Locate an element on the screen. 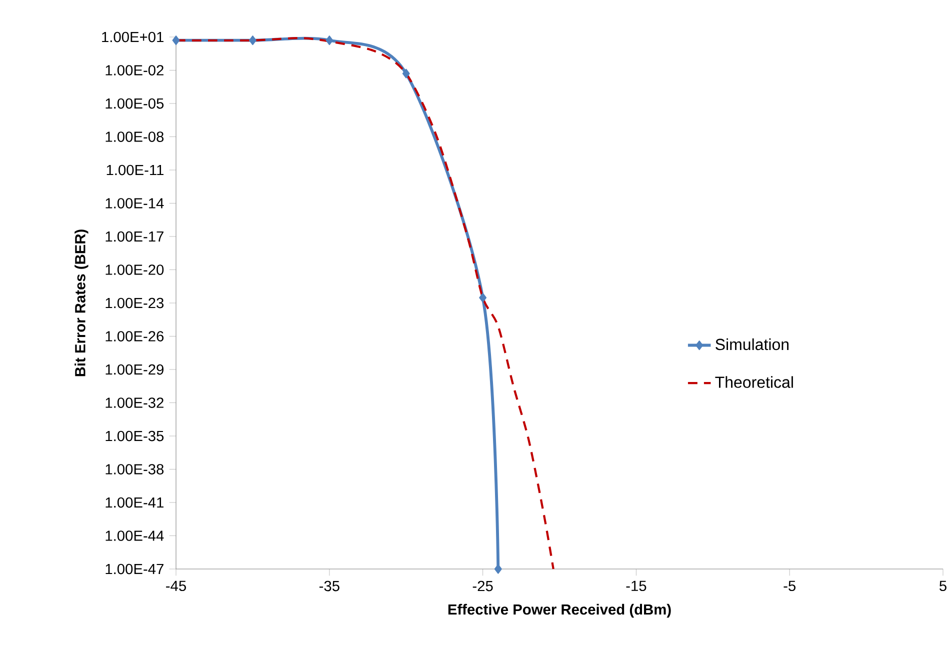 The width and height of the screenshot is (949, 660). y-tick-label: 1.00E-41 is located at coordinates (135, 502).